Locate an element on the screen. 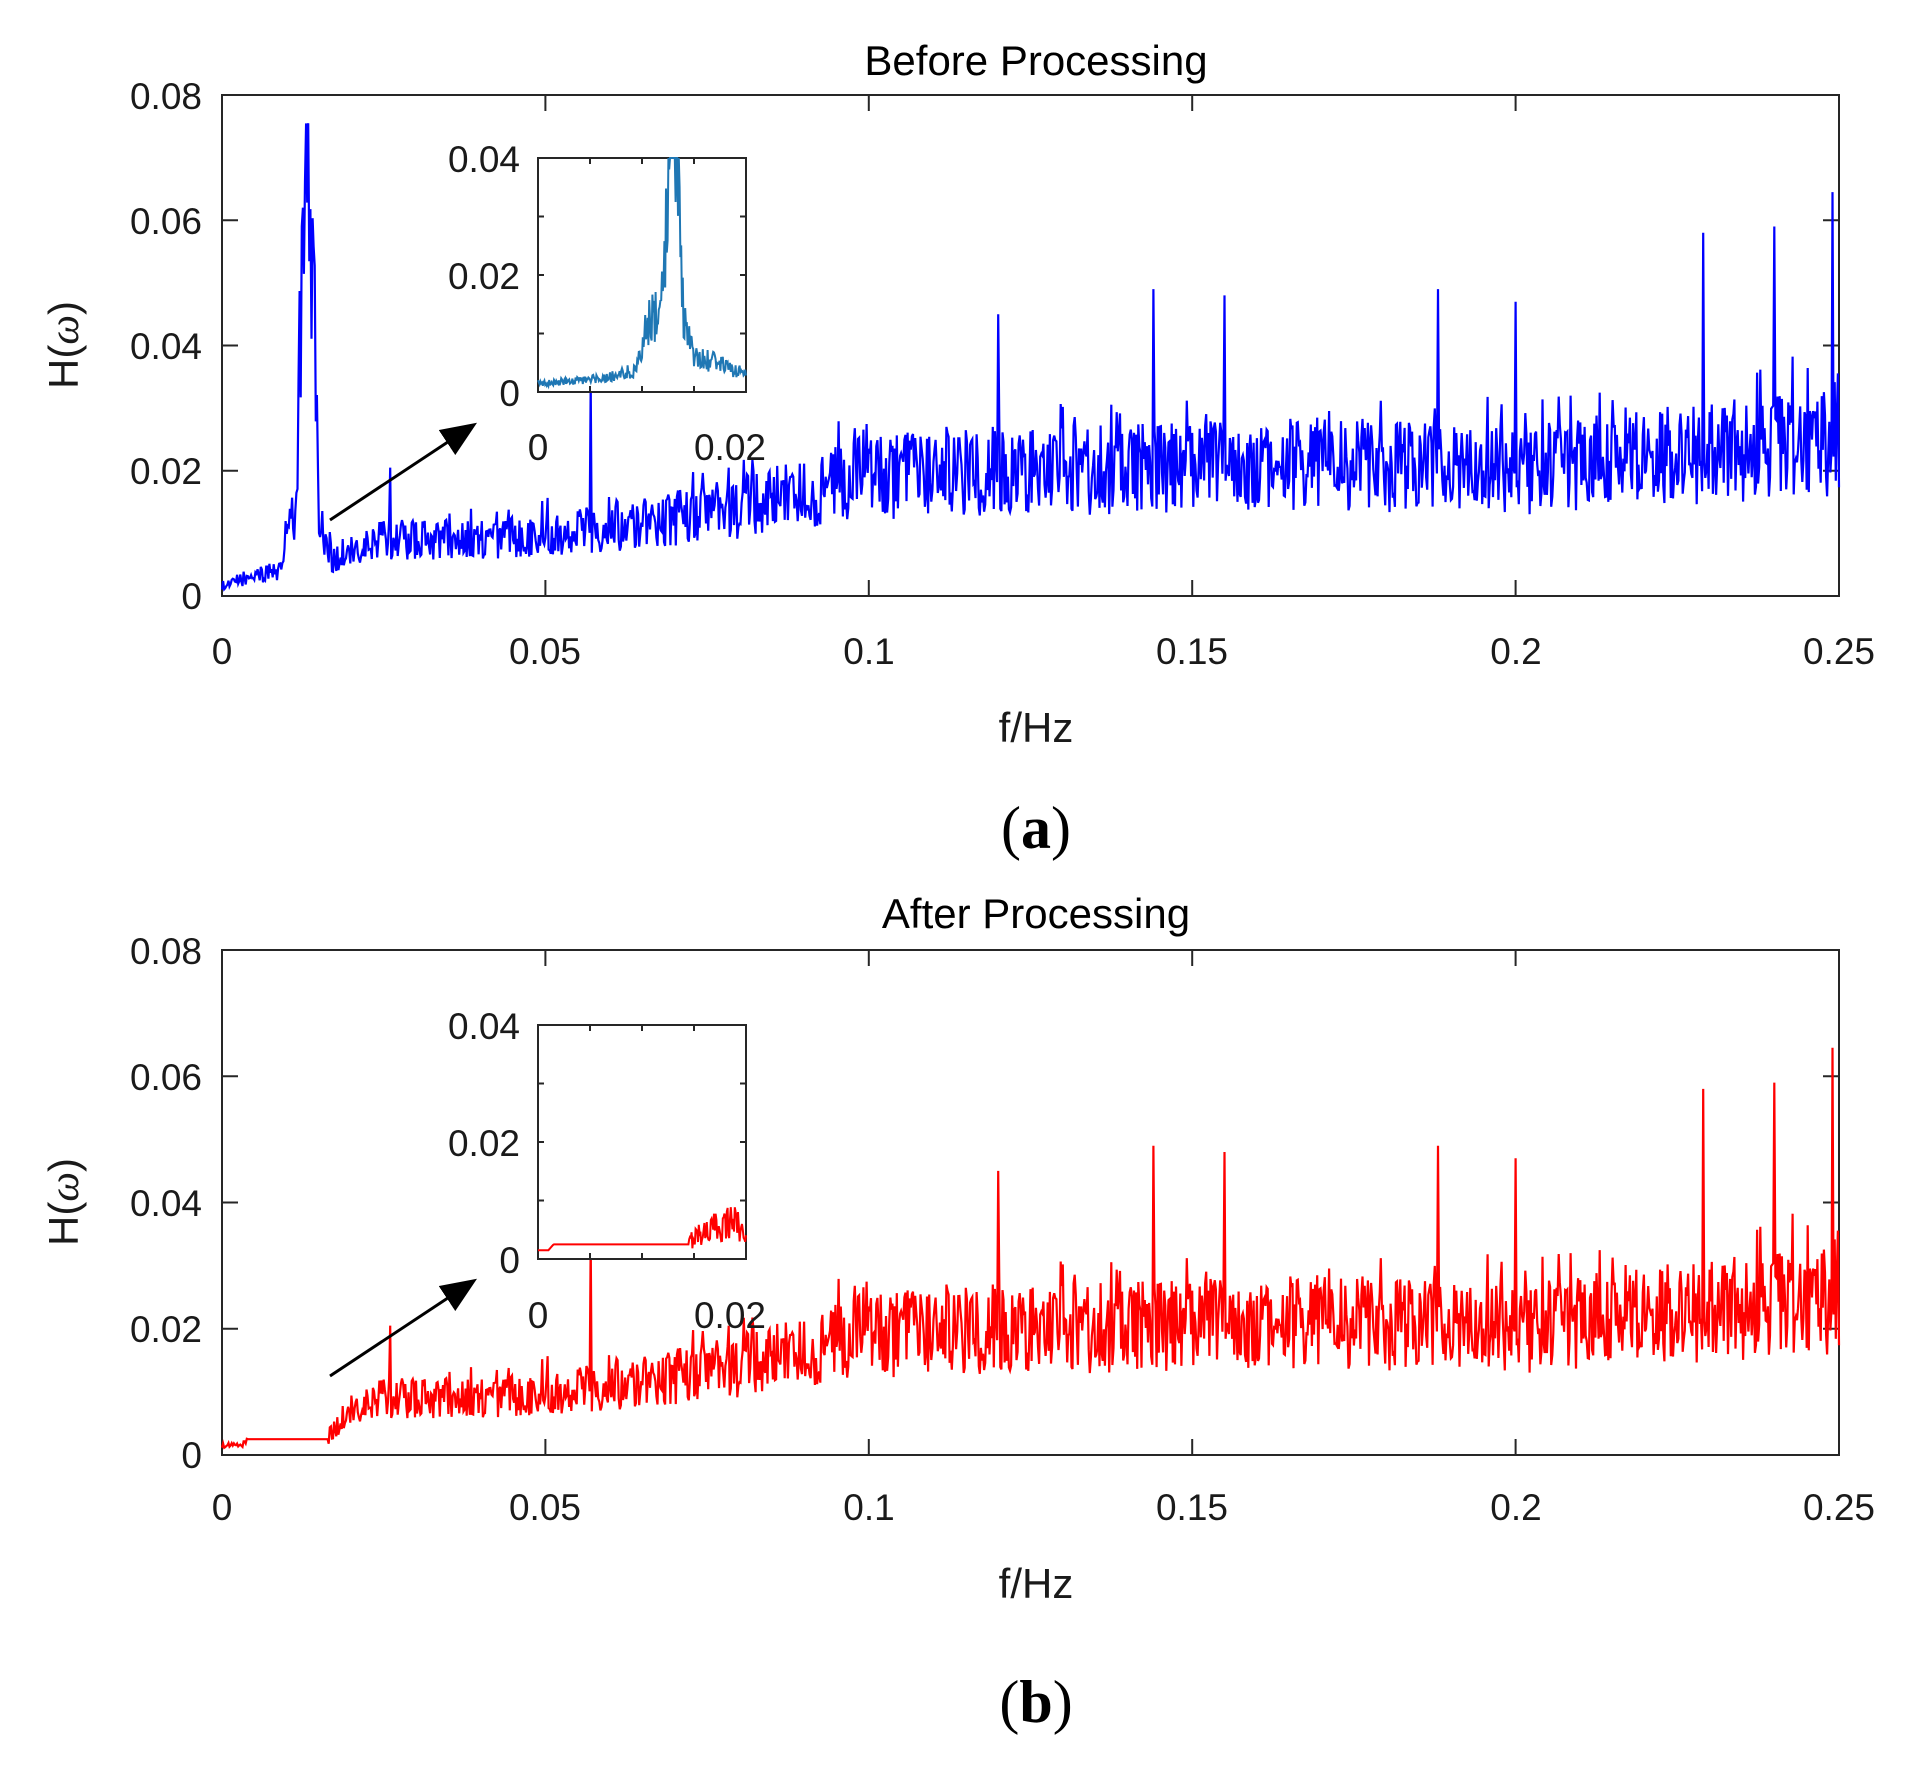 This screenshot has width=1915, height=1784. x-ticks-after: 0 0.05 0.1 0.15 0.2 0.25 is located at coordinates (1043, 1507).